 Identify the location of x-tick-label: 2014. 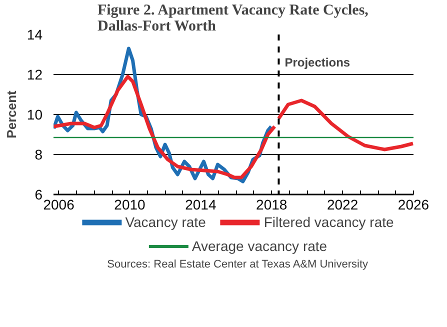
(200, 204).